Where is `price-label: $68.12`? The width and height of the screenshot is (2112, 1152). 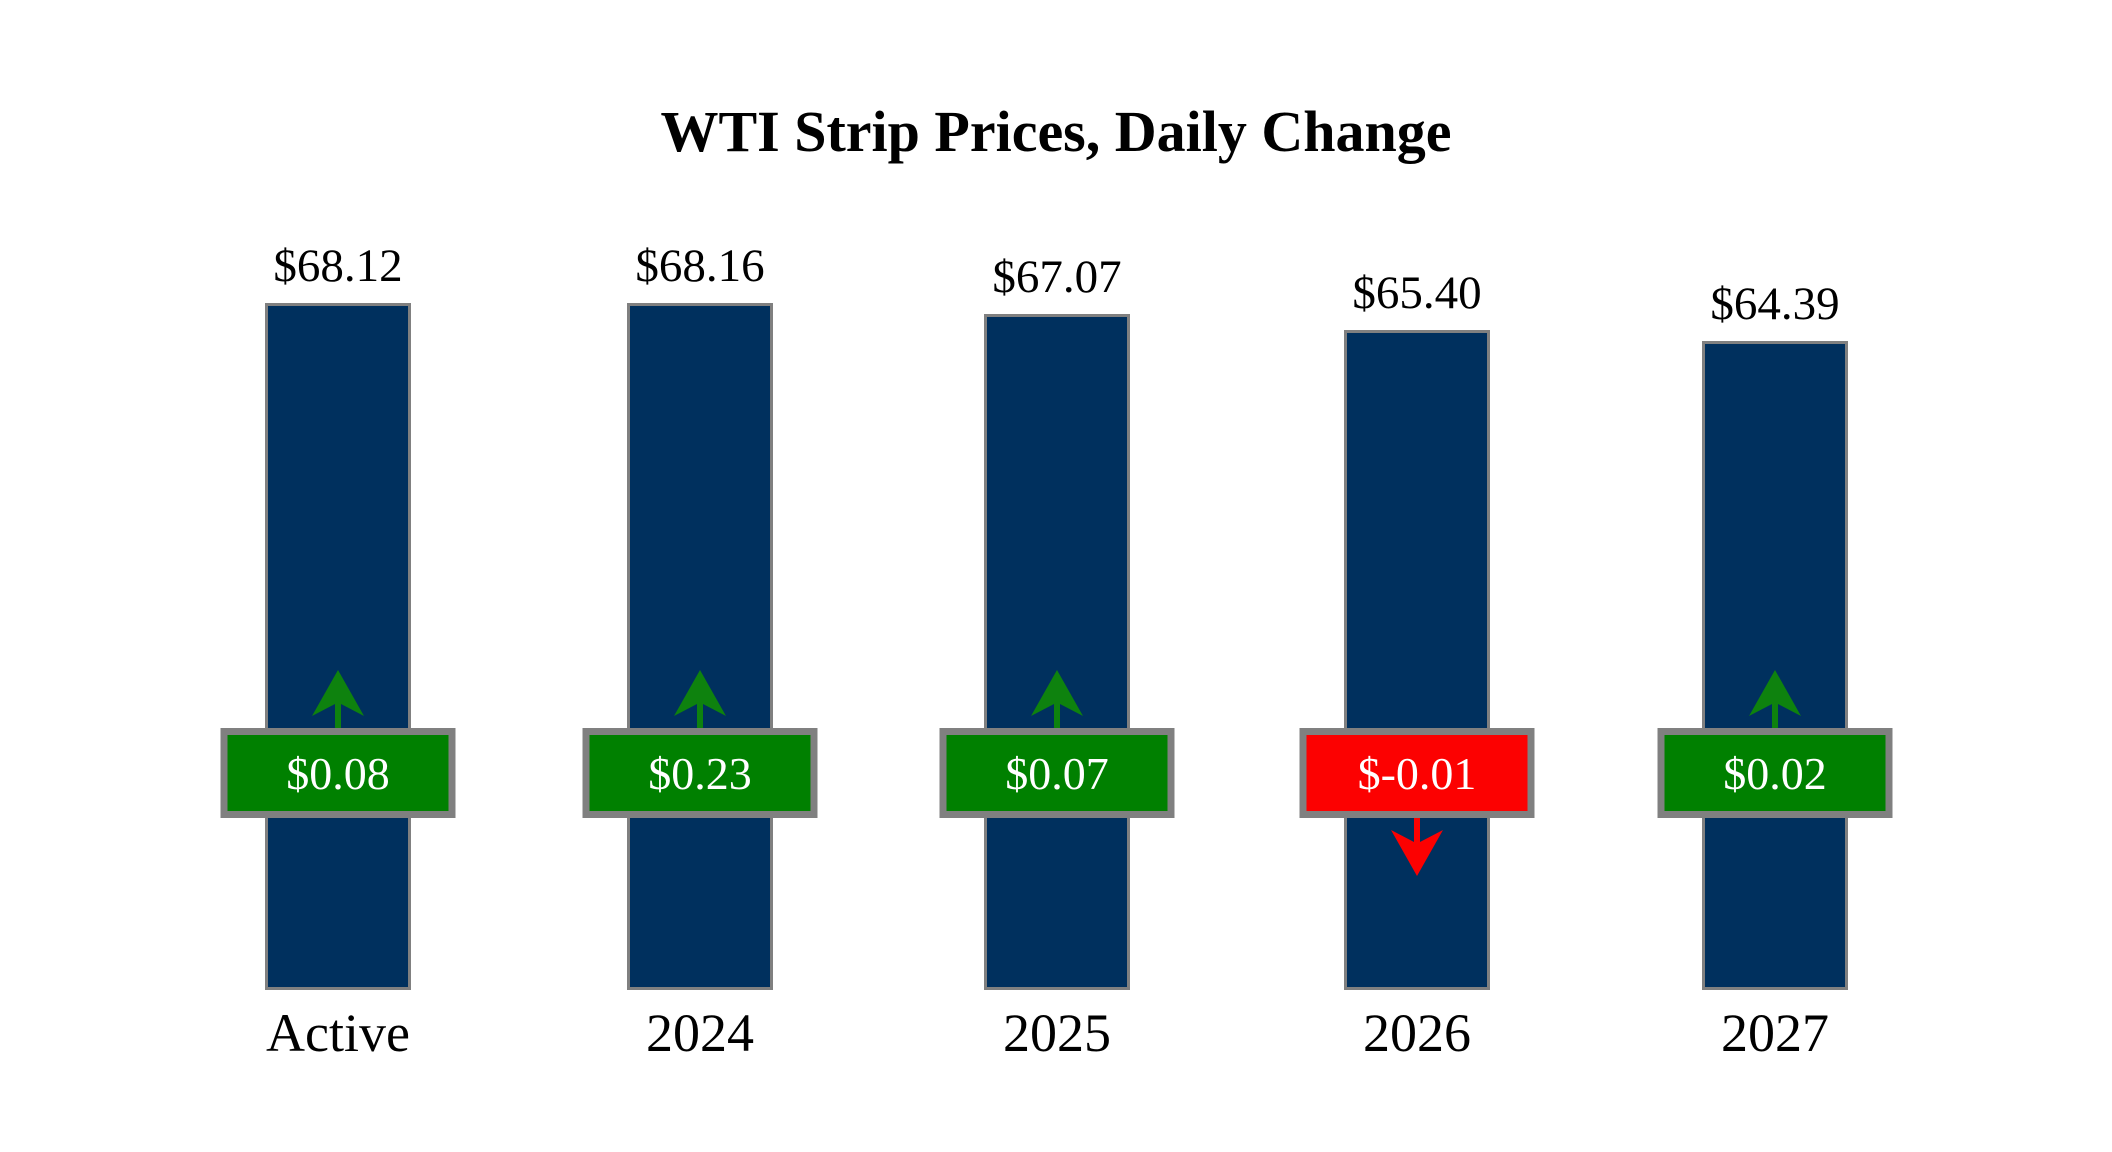
price-label: $68.12 is located at coordinates (338, 265).